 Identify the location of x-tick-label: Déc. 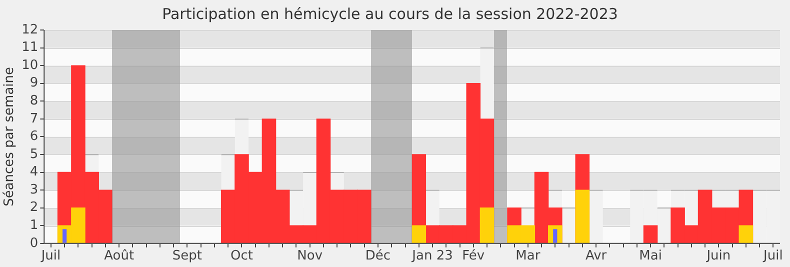
(378, 256).